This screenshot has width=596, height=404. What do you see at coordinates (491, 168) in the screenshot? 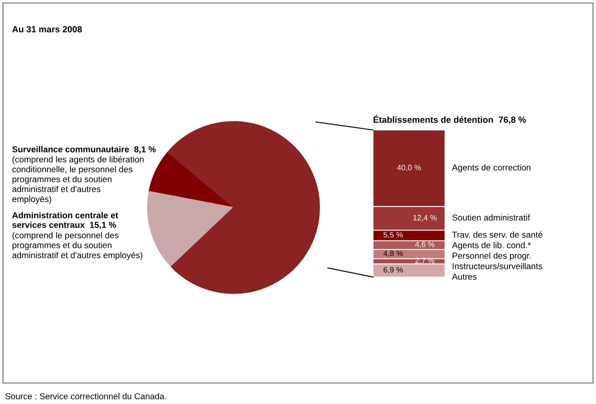
I see `series-label: Agents de correction` at bounding box center [491, 168].